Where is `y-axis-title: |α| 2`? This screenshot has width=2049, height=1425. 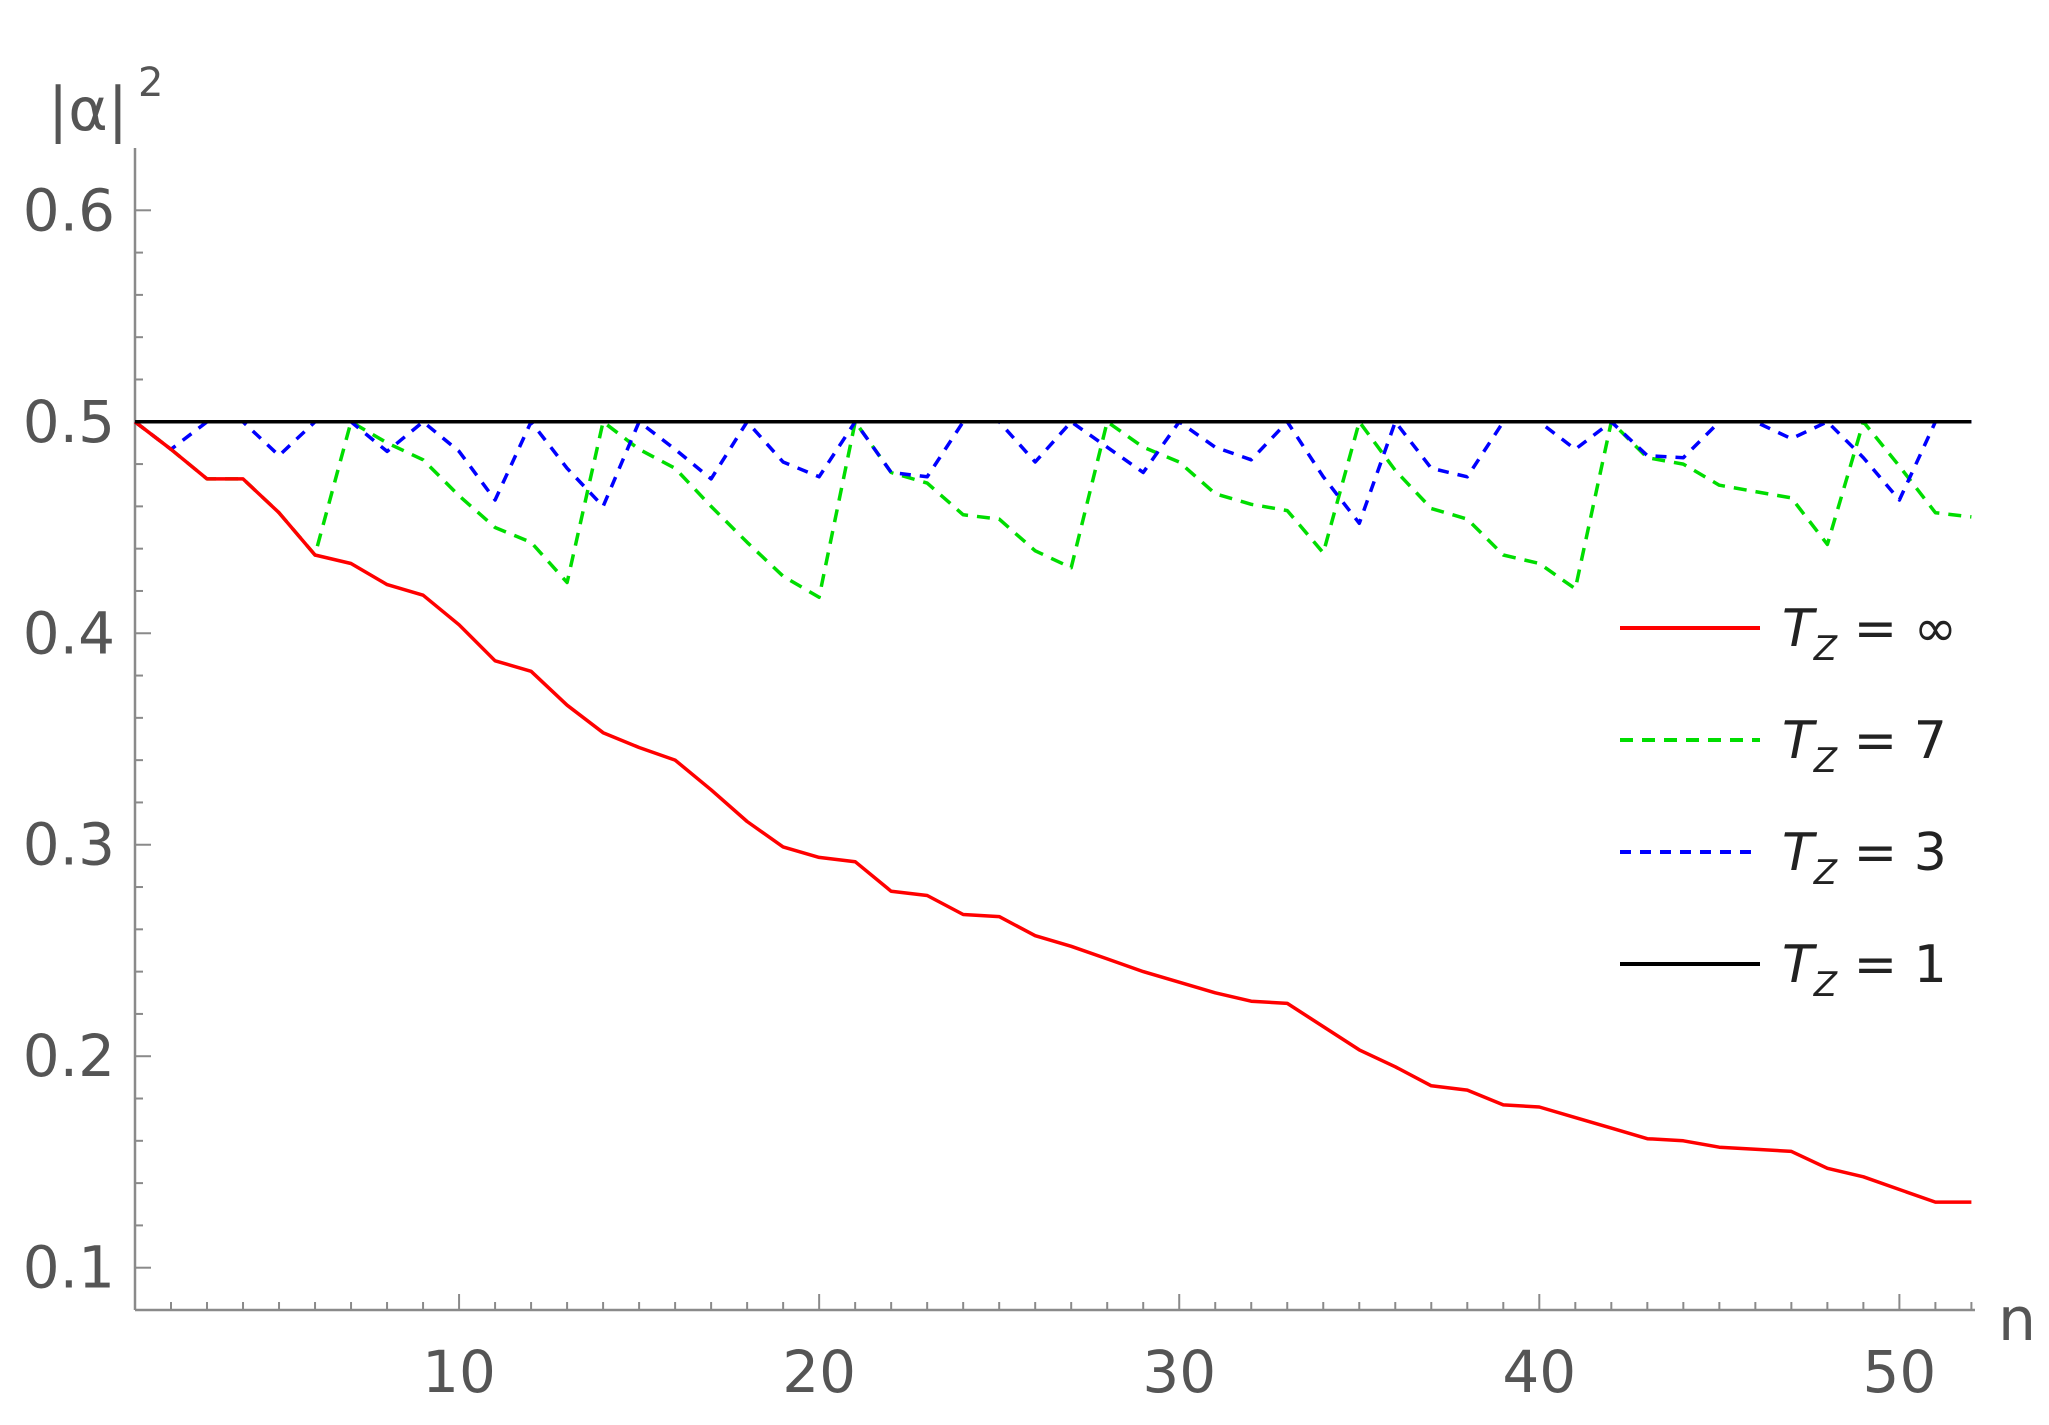
y-axis-title: |α| 2 is located at coordinates (105, 102).